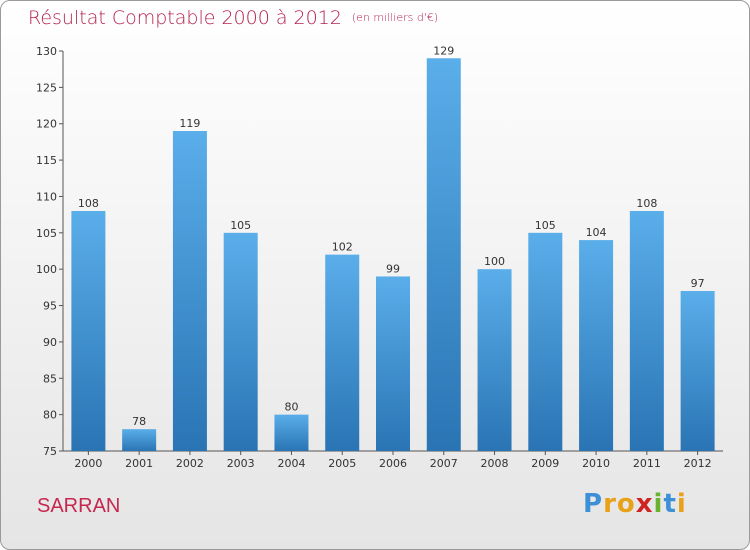  What do you see at coordinates (596, 345) in the screenshot?
I see `bar-2010` at bounding box center [596, 345].